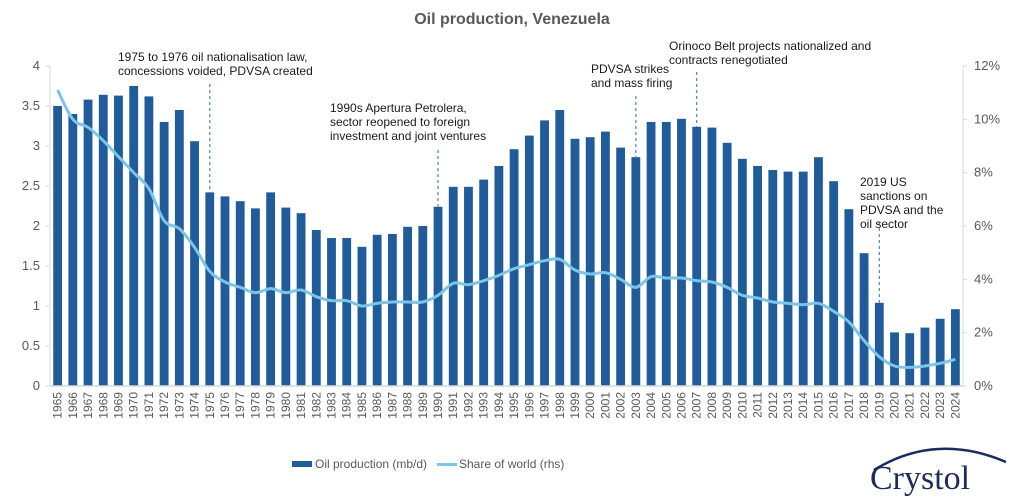 The image size is (1024, 499). I want to click on legend-label-oil-production: Oil production (mb/d), so click(371, 464).